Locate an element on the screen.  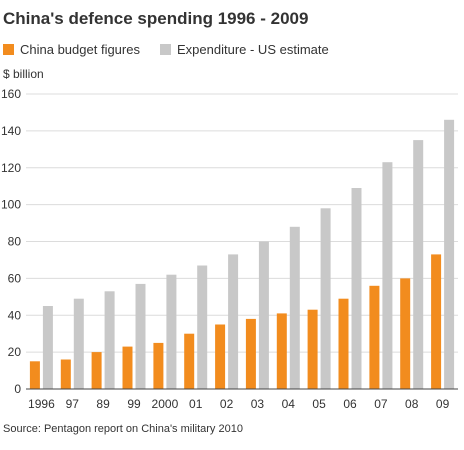
x-axis-ticks: 1996 97 89 99 2000 01 02 03 04 05 06 07 08 09 is located at coordinates (239, 404).